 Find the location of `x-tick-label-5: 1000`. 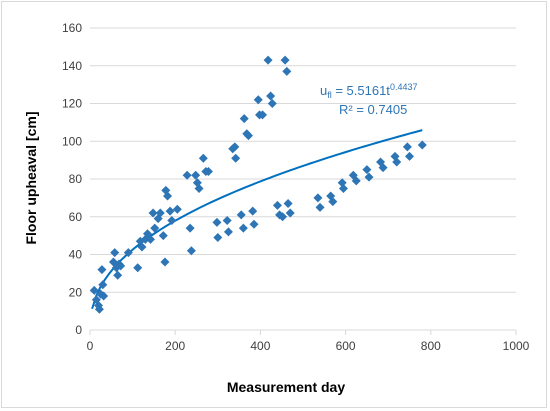

x-tick-label-5: 1000 is located at coordinates (516, 346).